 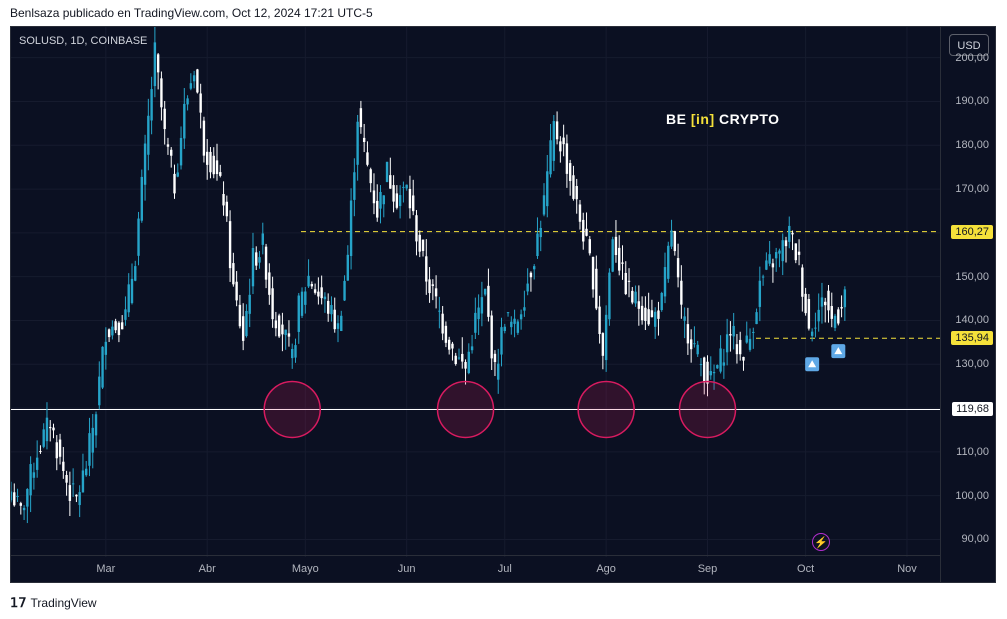 I want to click on brand-watermark: BE [in] CRYPTO, so click(x=723, y=119).